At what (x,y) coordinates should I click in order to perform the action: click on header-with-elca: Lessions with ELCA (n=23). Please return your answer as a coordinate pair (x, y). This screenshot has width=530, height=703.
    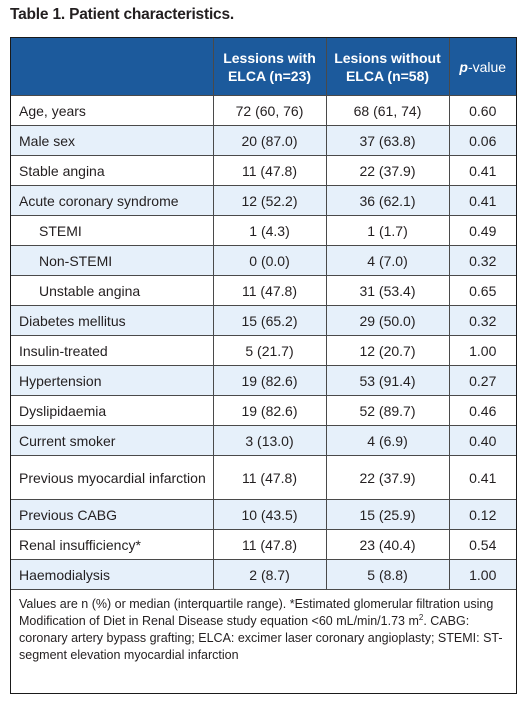
    Looking at the image, I should click on (269, 67).